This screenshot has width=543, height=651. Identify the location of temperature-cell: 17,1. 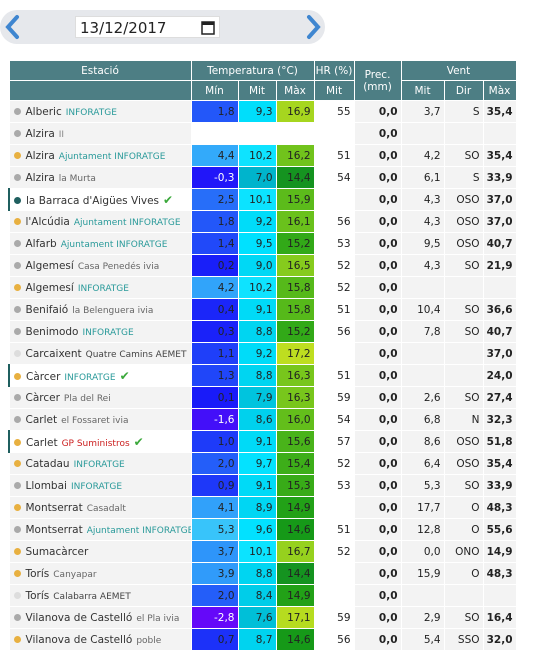
(295, 617).